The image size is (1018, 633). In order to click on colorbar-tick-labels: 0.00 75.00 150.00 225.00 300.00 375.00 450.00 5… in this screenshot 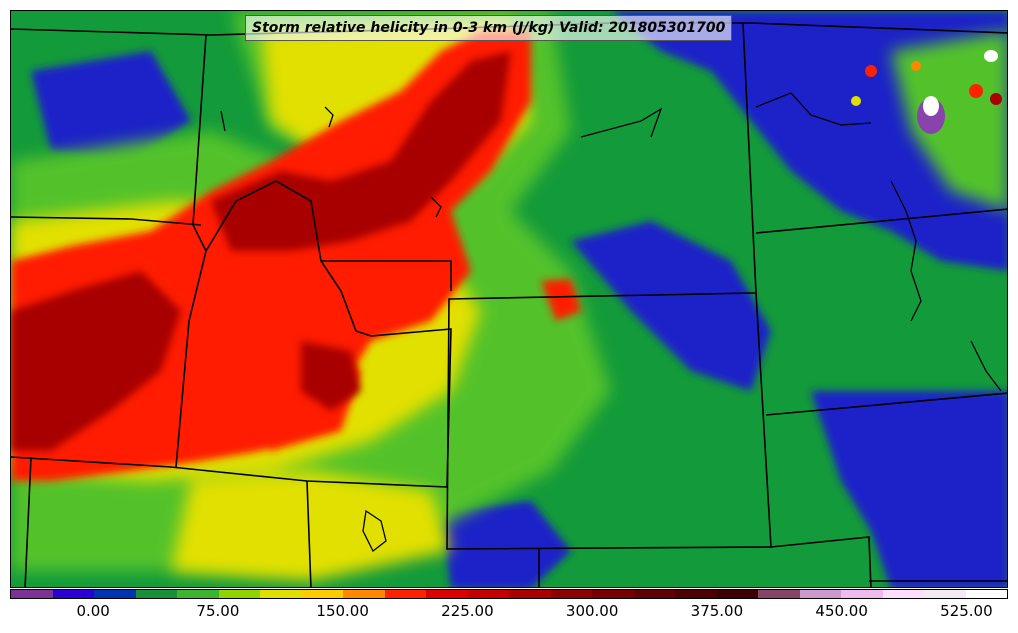, I will do `click(509, 612)`.